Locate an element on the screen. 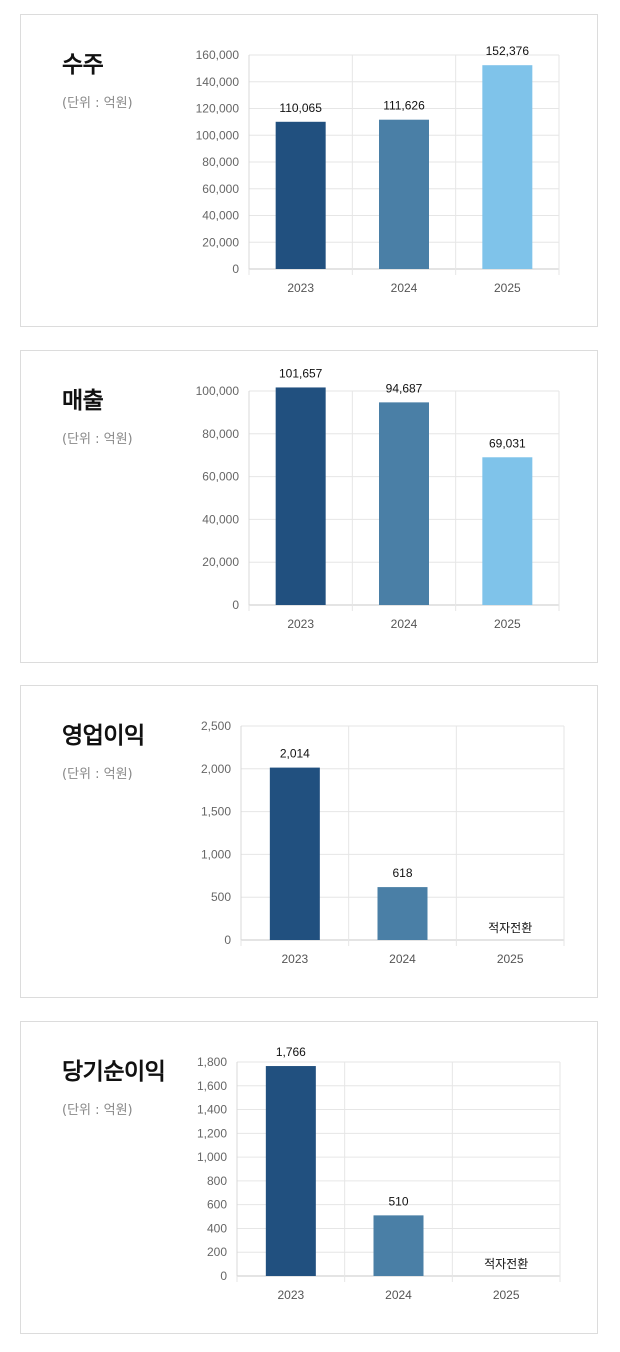 Image resolution: width=620 pixels, height=1352 pixels. data-label-2025: 152,376 is located at coordinates (508, 51).